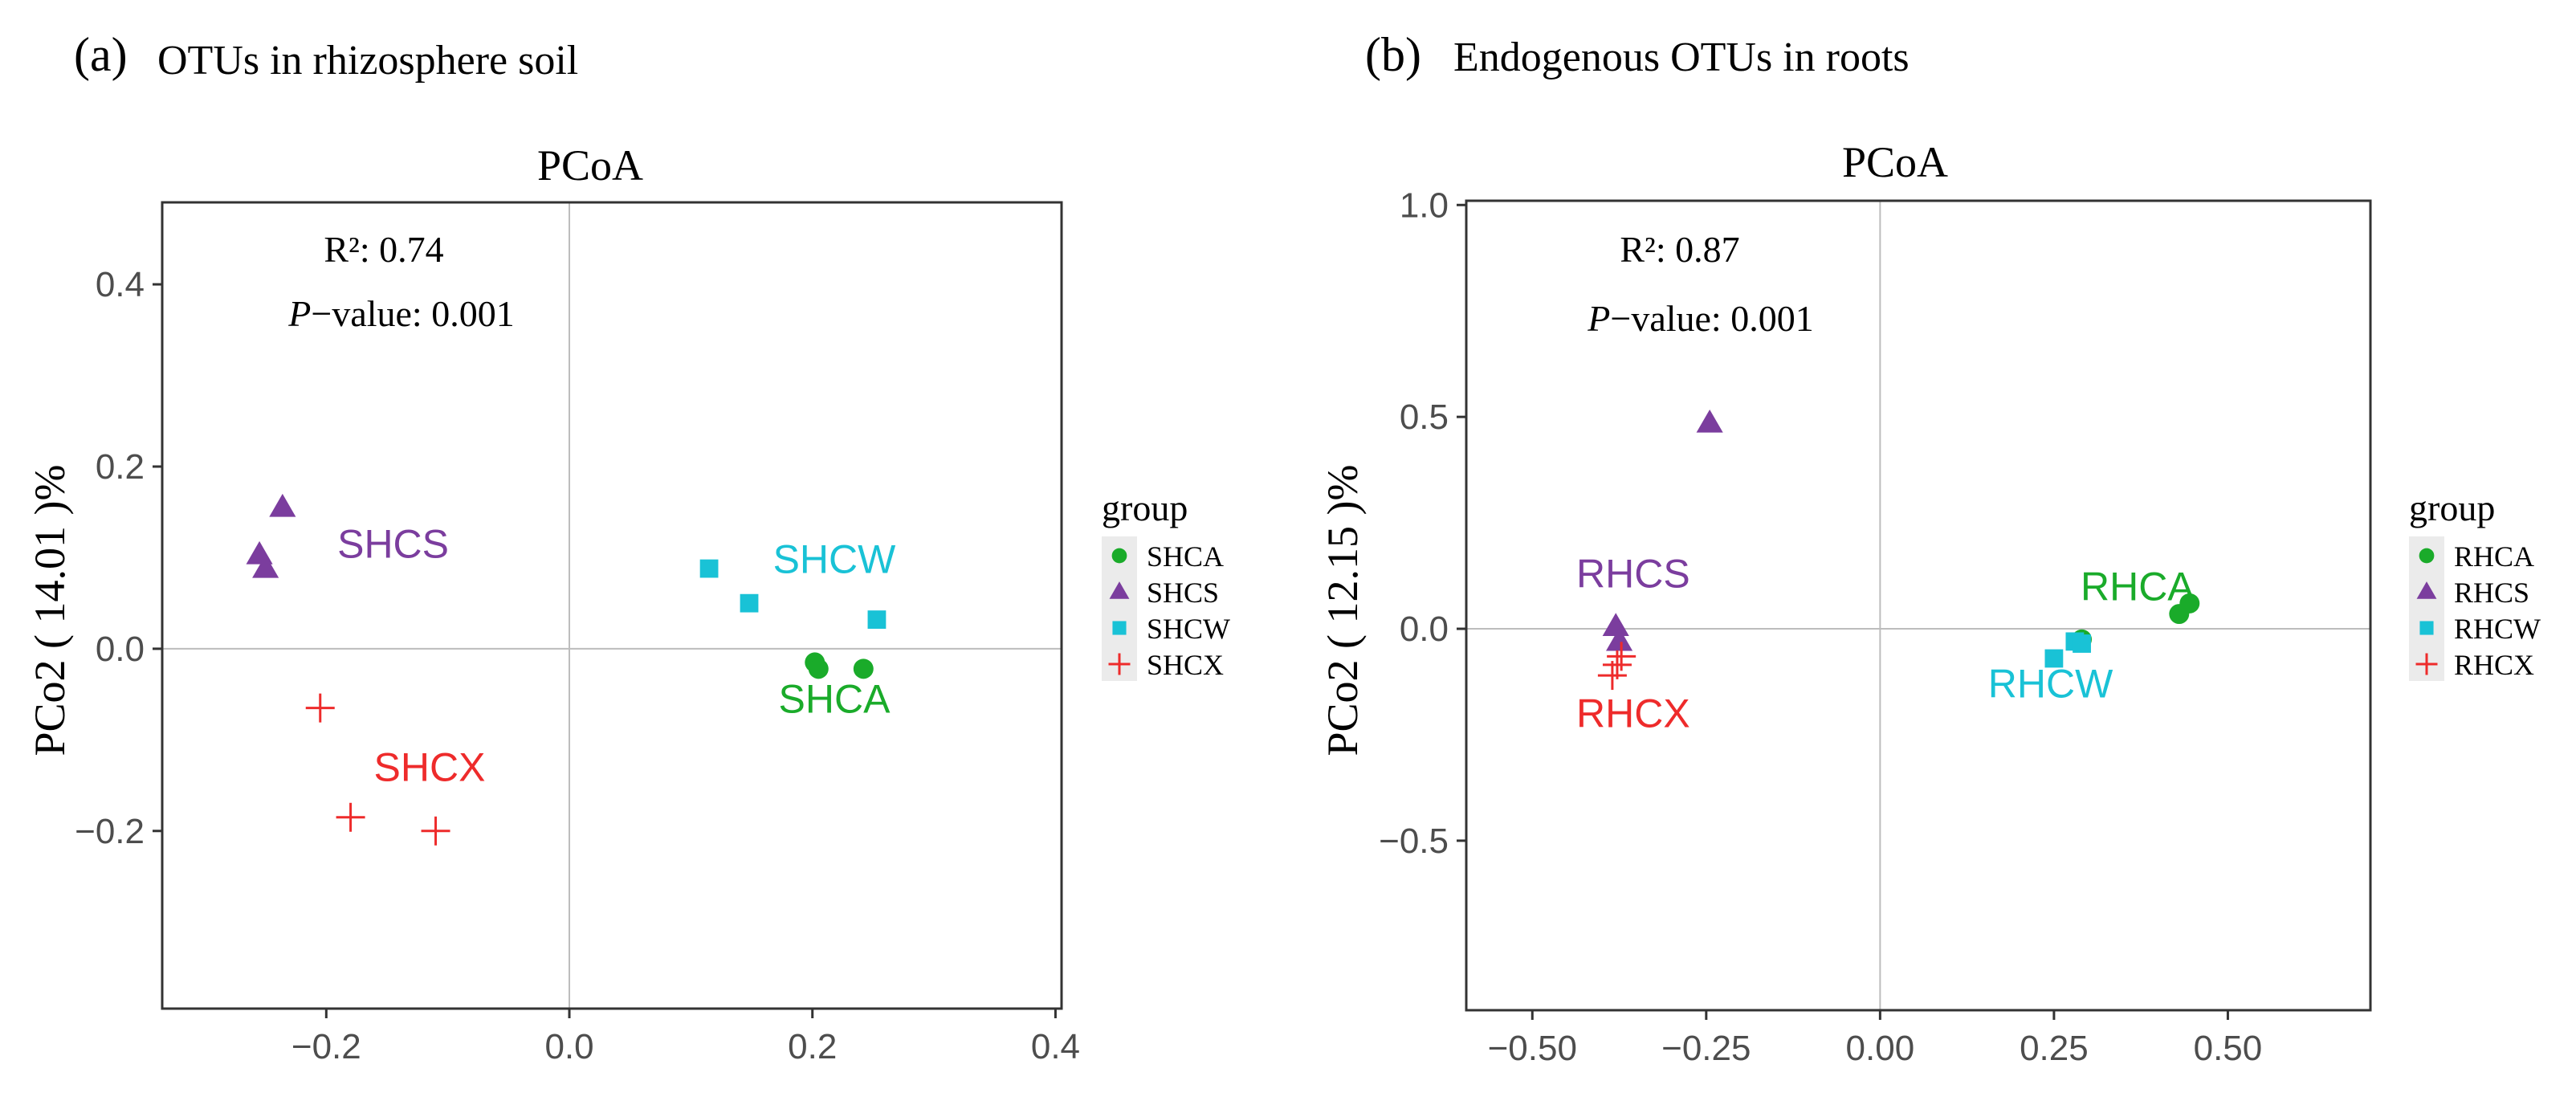  I want to click on panel-b-ytick-label: 0.0, so click(1424, 629).